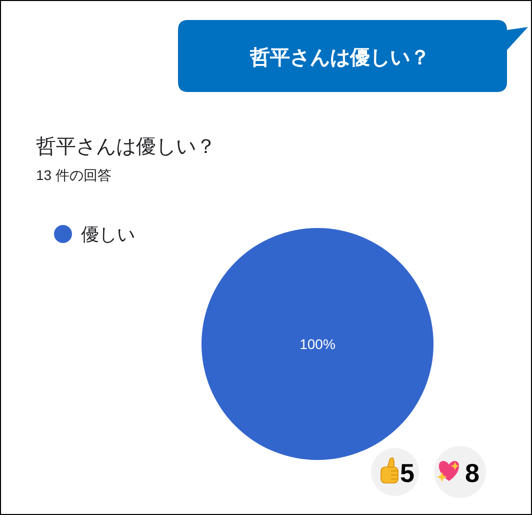  What do you see at coordinates (126, 147) in the screenshot?
I see `chart-title: 哲平さんは優しい？` at bounding box center [126, 147].